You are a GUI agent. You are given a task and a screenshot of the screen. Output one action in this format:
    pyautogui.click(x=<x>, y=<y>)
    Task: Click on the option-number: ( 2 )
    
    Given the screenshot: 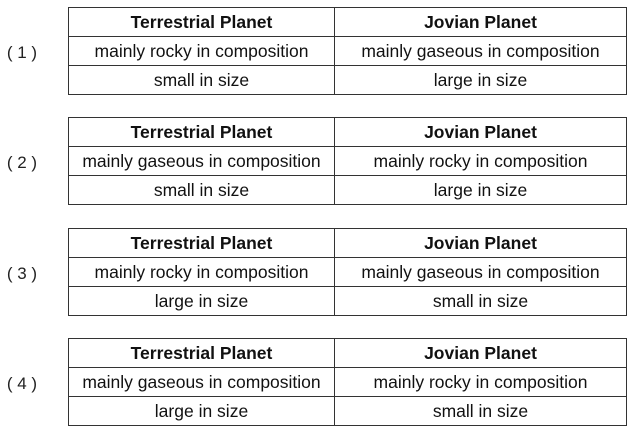 What is the action you would take?
    pyautogui.click(x=22, y=162)
    